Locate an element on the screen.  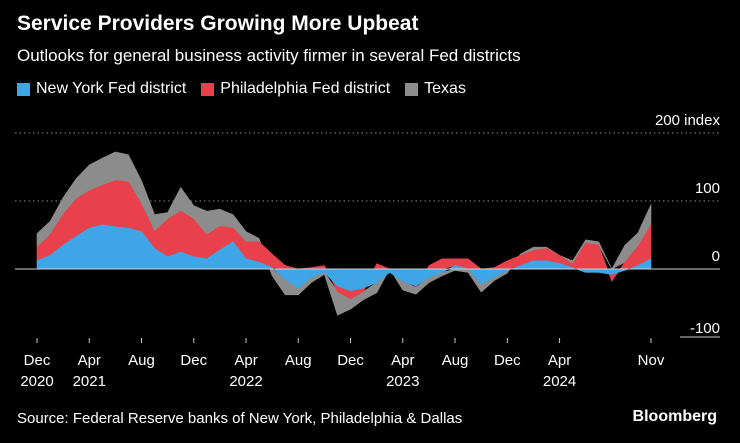
y-tick-label-1: 100 is located at coordinates (707, 188).